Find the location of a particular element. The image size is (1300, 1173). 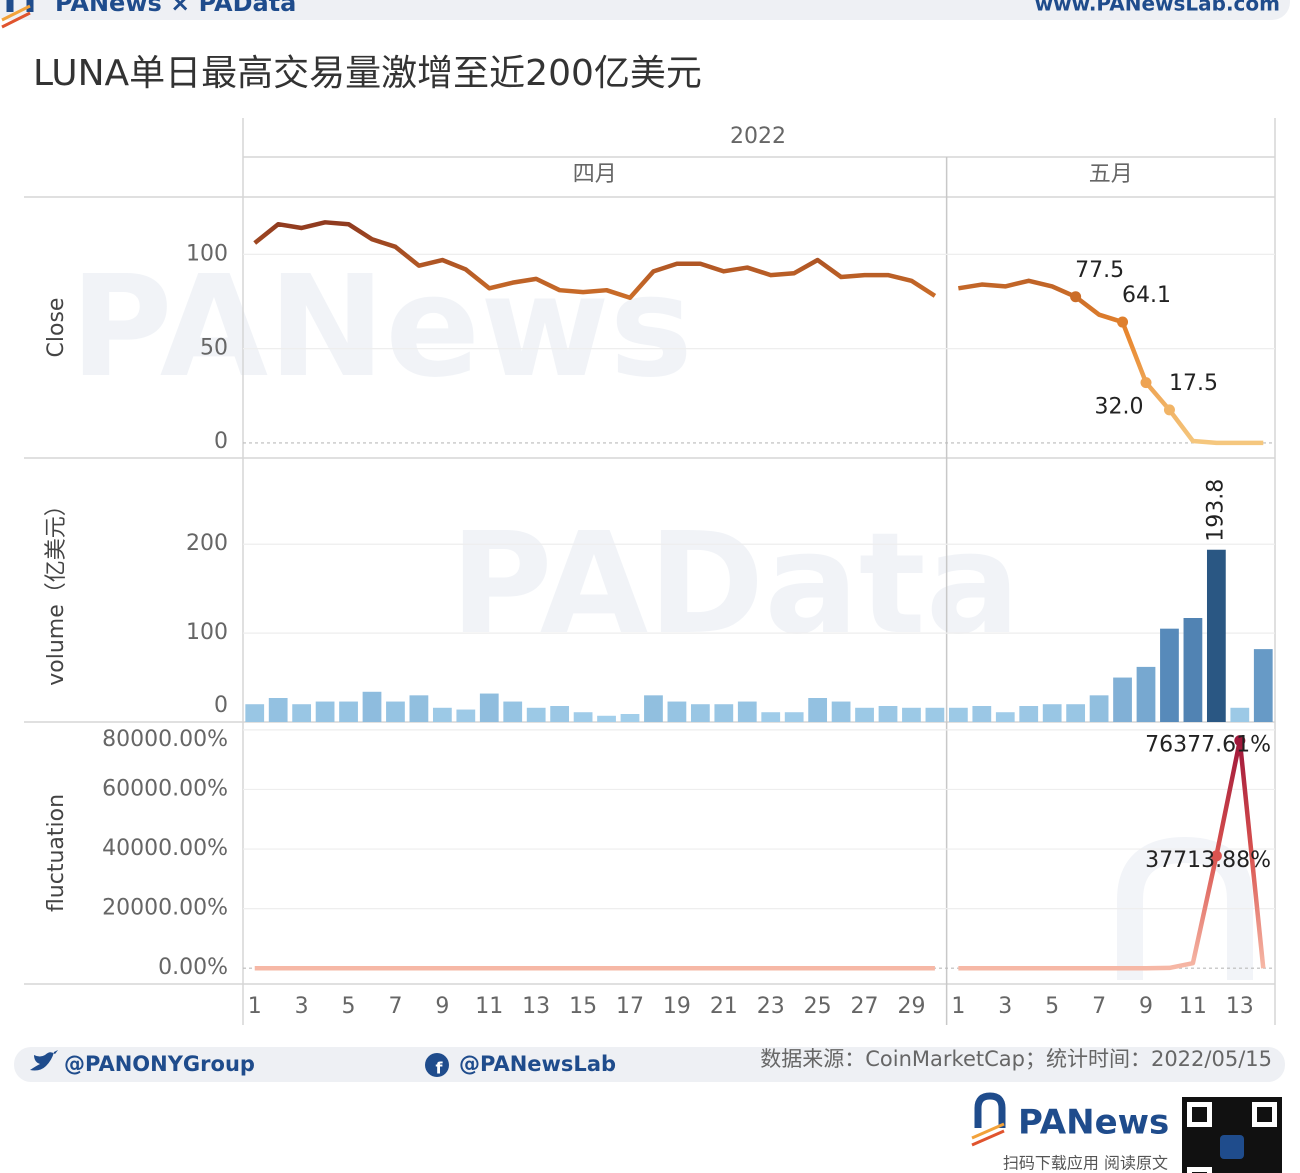

footer-facebook: @PANewsLab is located at coordinates (537, 1064).